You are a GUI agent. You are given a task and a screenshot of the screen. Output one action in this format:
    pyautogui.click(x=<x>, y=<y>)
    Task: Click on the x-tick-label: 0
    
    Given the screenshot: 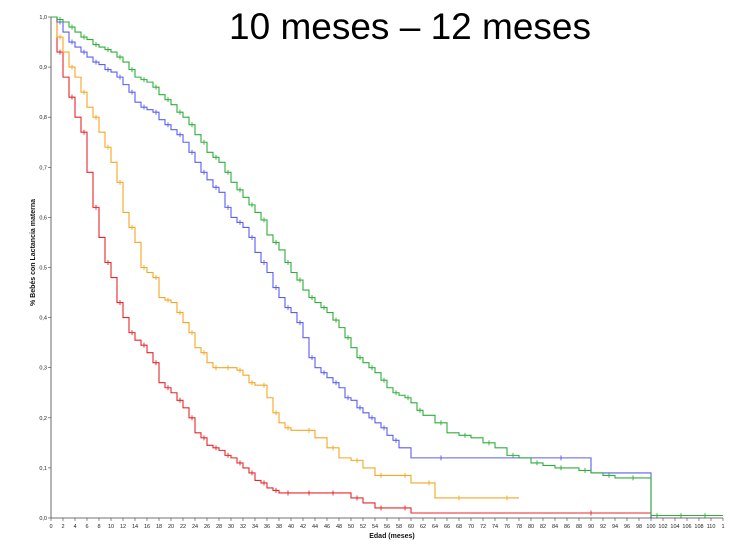 What is the action you would take?
    pyautogui.click(x=50, y=527)
    